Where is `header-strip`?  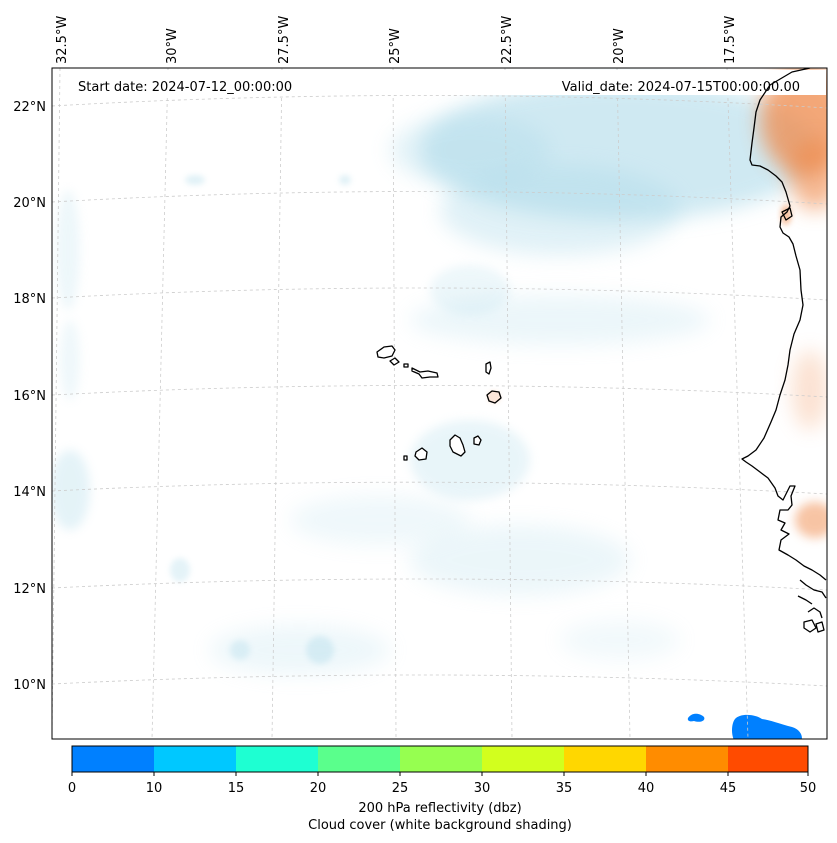
header-strip is located at coordinates (446, 82).